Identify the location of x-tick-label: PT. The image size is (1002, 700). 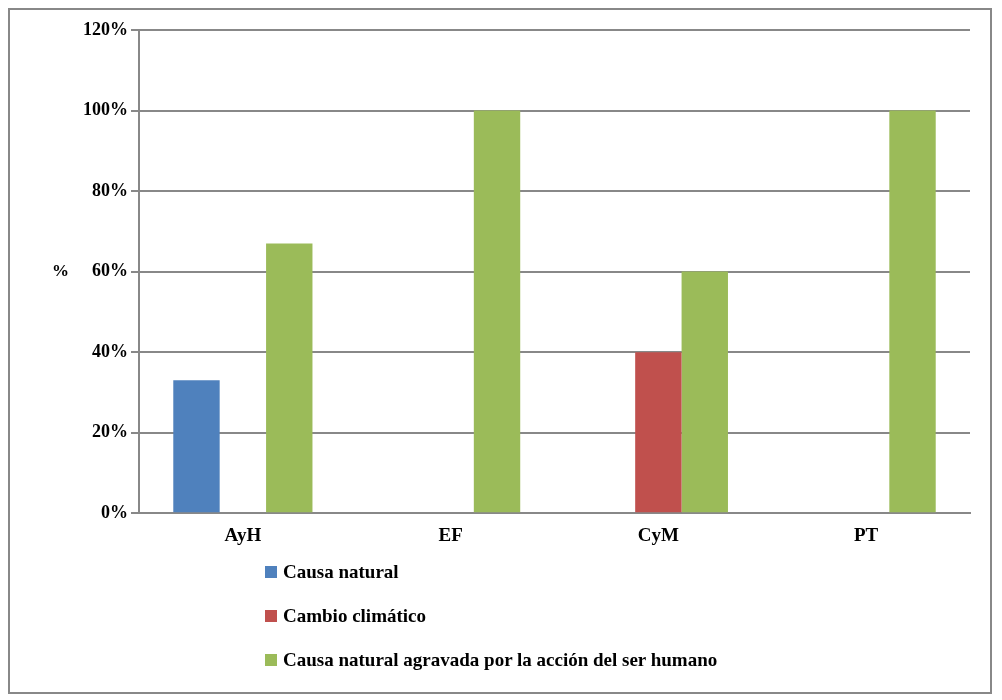
(866, 534).